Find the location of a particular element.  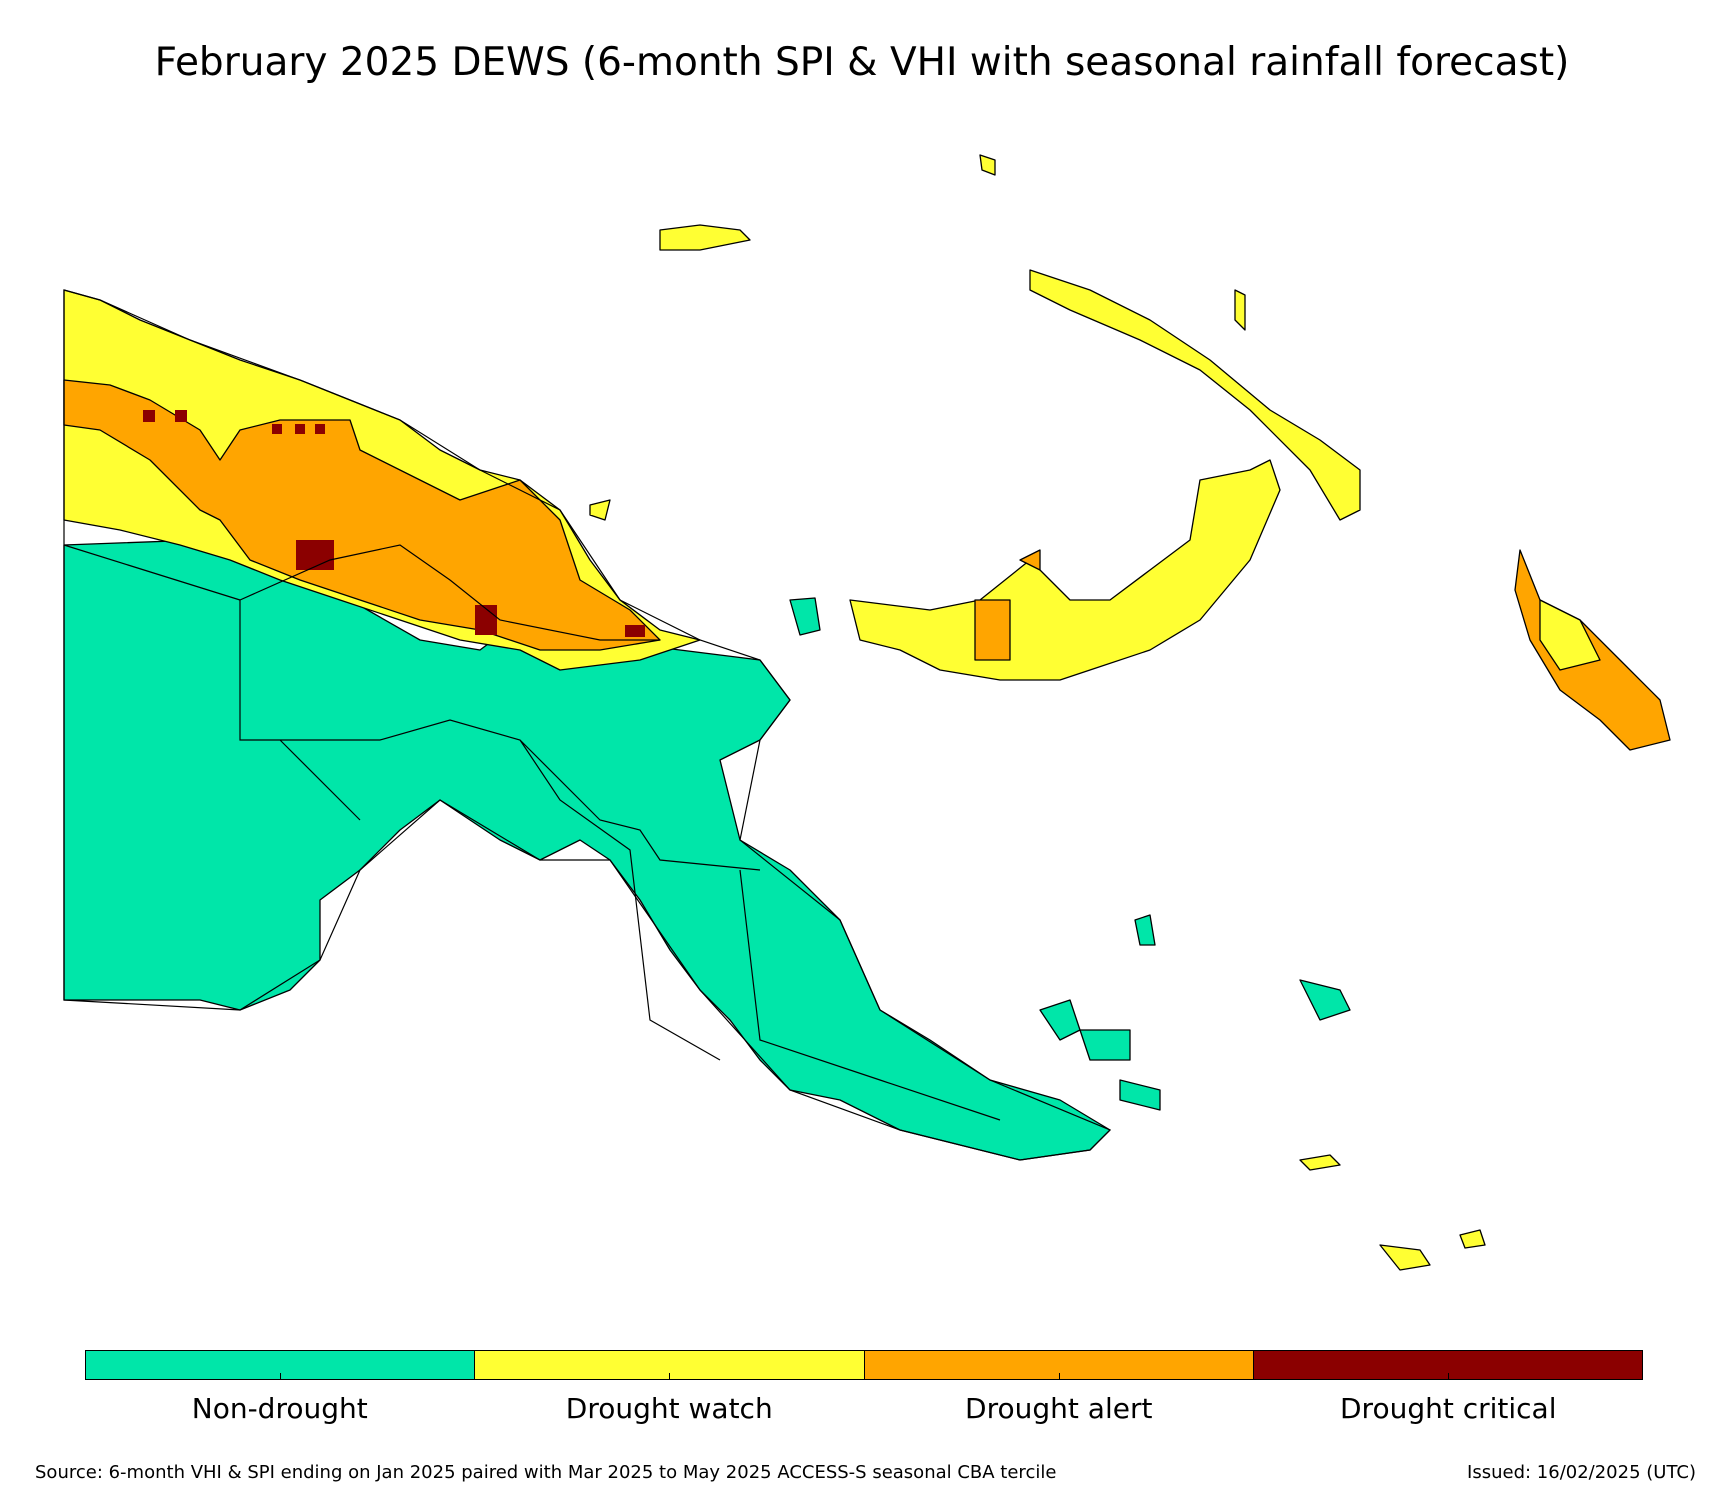

legend-swatch-drought-watch is located at coordinates (670, 1365).